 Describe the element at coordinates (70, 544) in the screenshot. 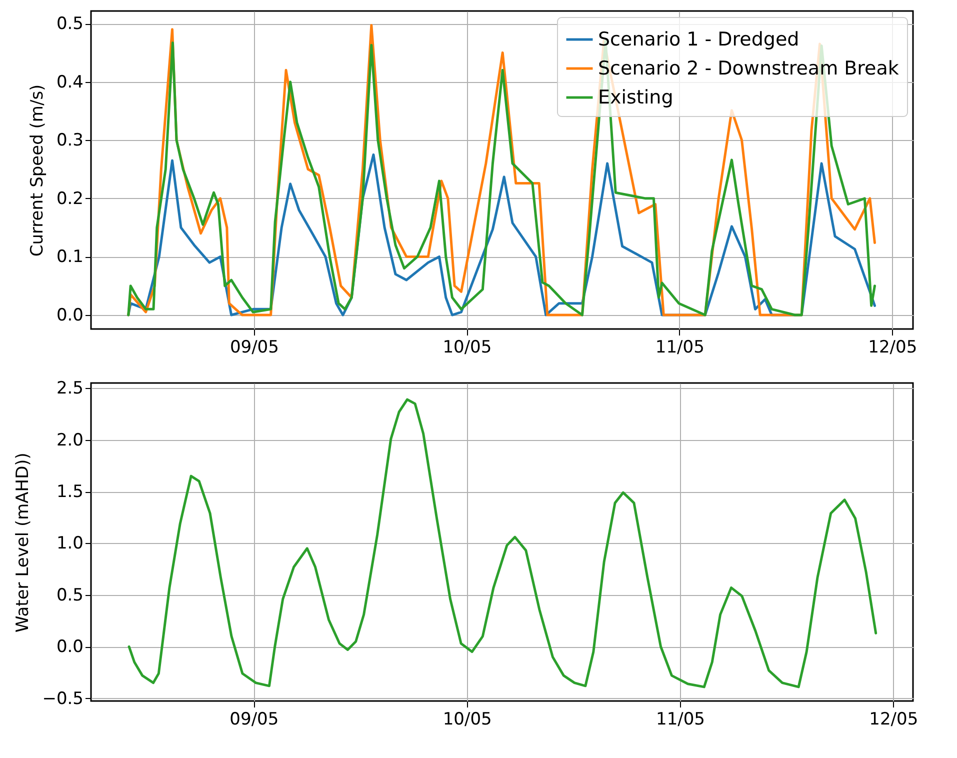

I see `y-tick-label: 1.0` at that location.